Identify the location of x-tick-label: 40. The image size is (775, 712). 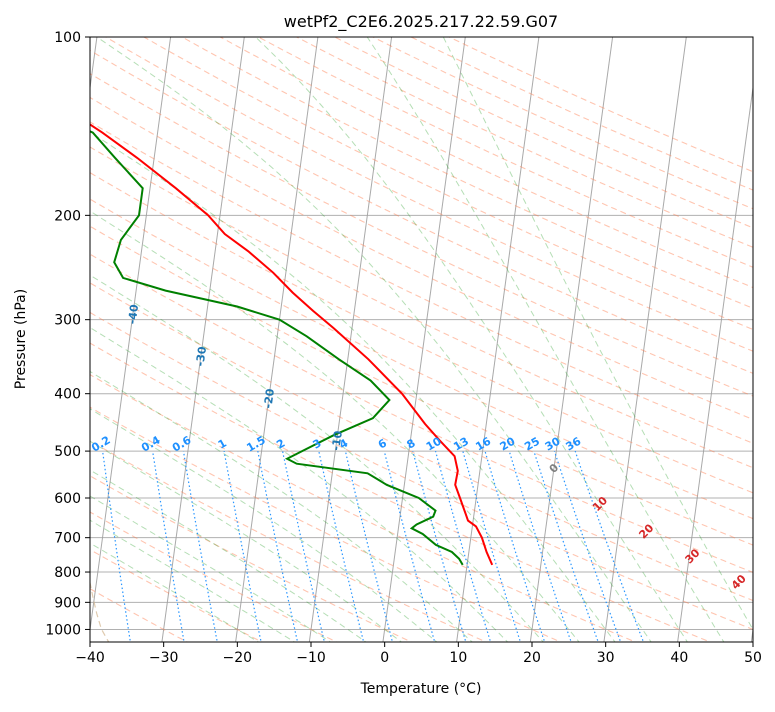
(679, 658).